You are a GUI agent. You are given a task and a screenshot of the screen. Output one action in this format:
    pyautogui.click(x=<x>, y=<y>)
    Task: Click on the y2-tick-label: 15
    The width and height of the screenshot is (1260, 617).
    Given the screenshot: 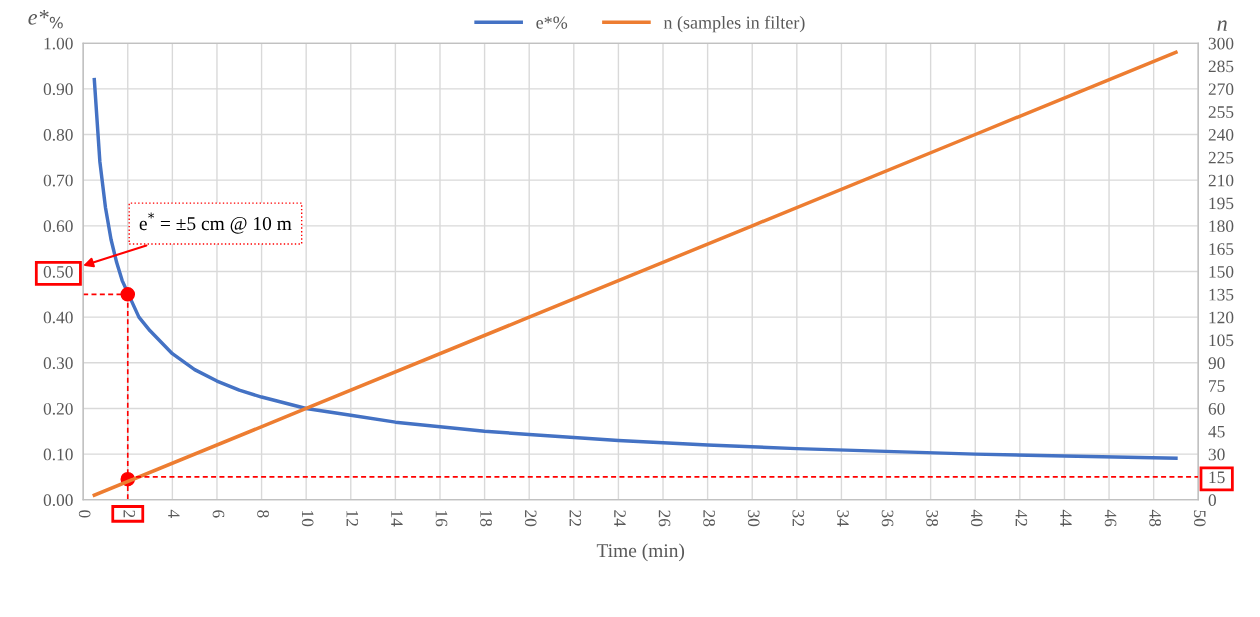 What is the action you would take?
    pyautogui.click(x=1217, y=477)
    